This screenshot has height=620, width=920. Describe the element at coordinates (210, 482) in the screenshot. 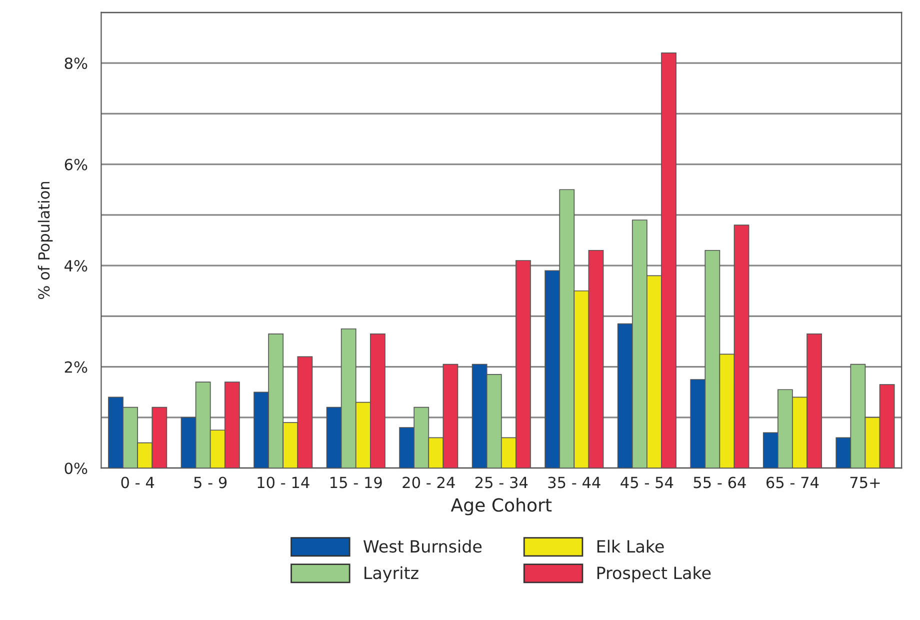

I see `x-tick-label: 5 - 9` at that location.